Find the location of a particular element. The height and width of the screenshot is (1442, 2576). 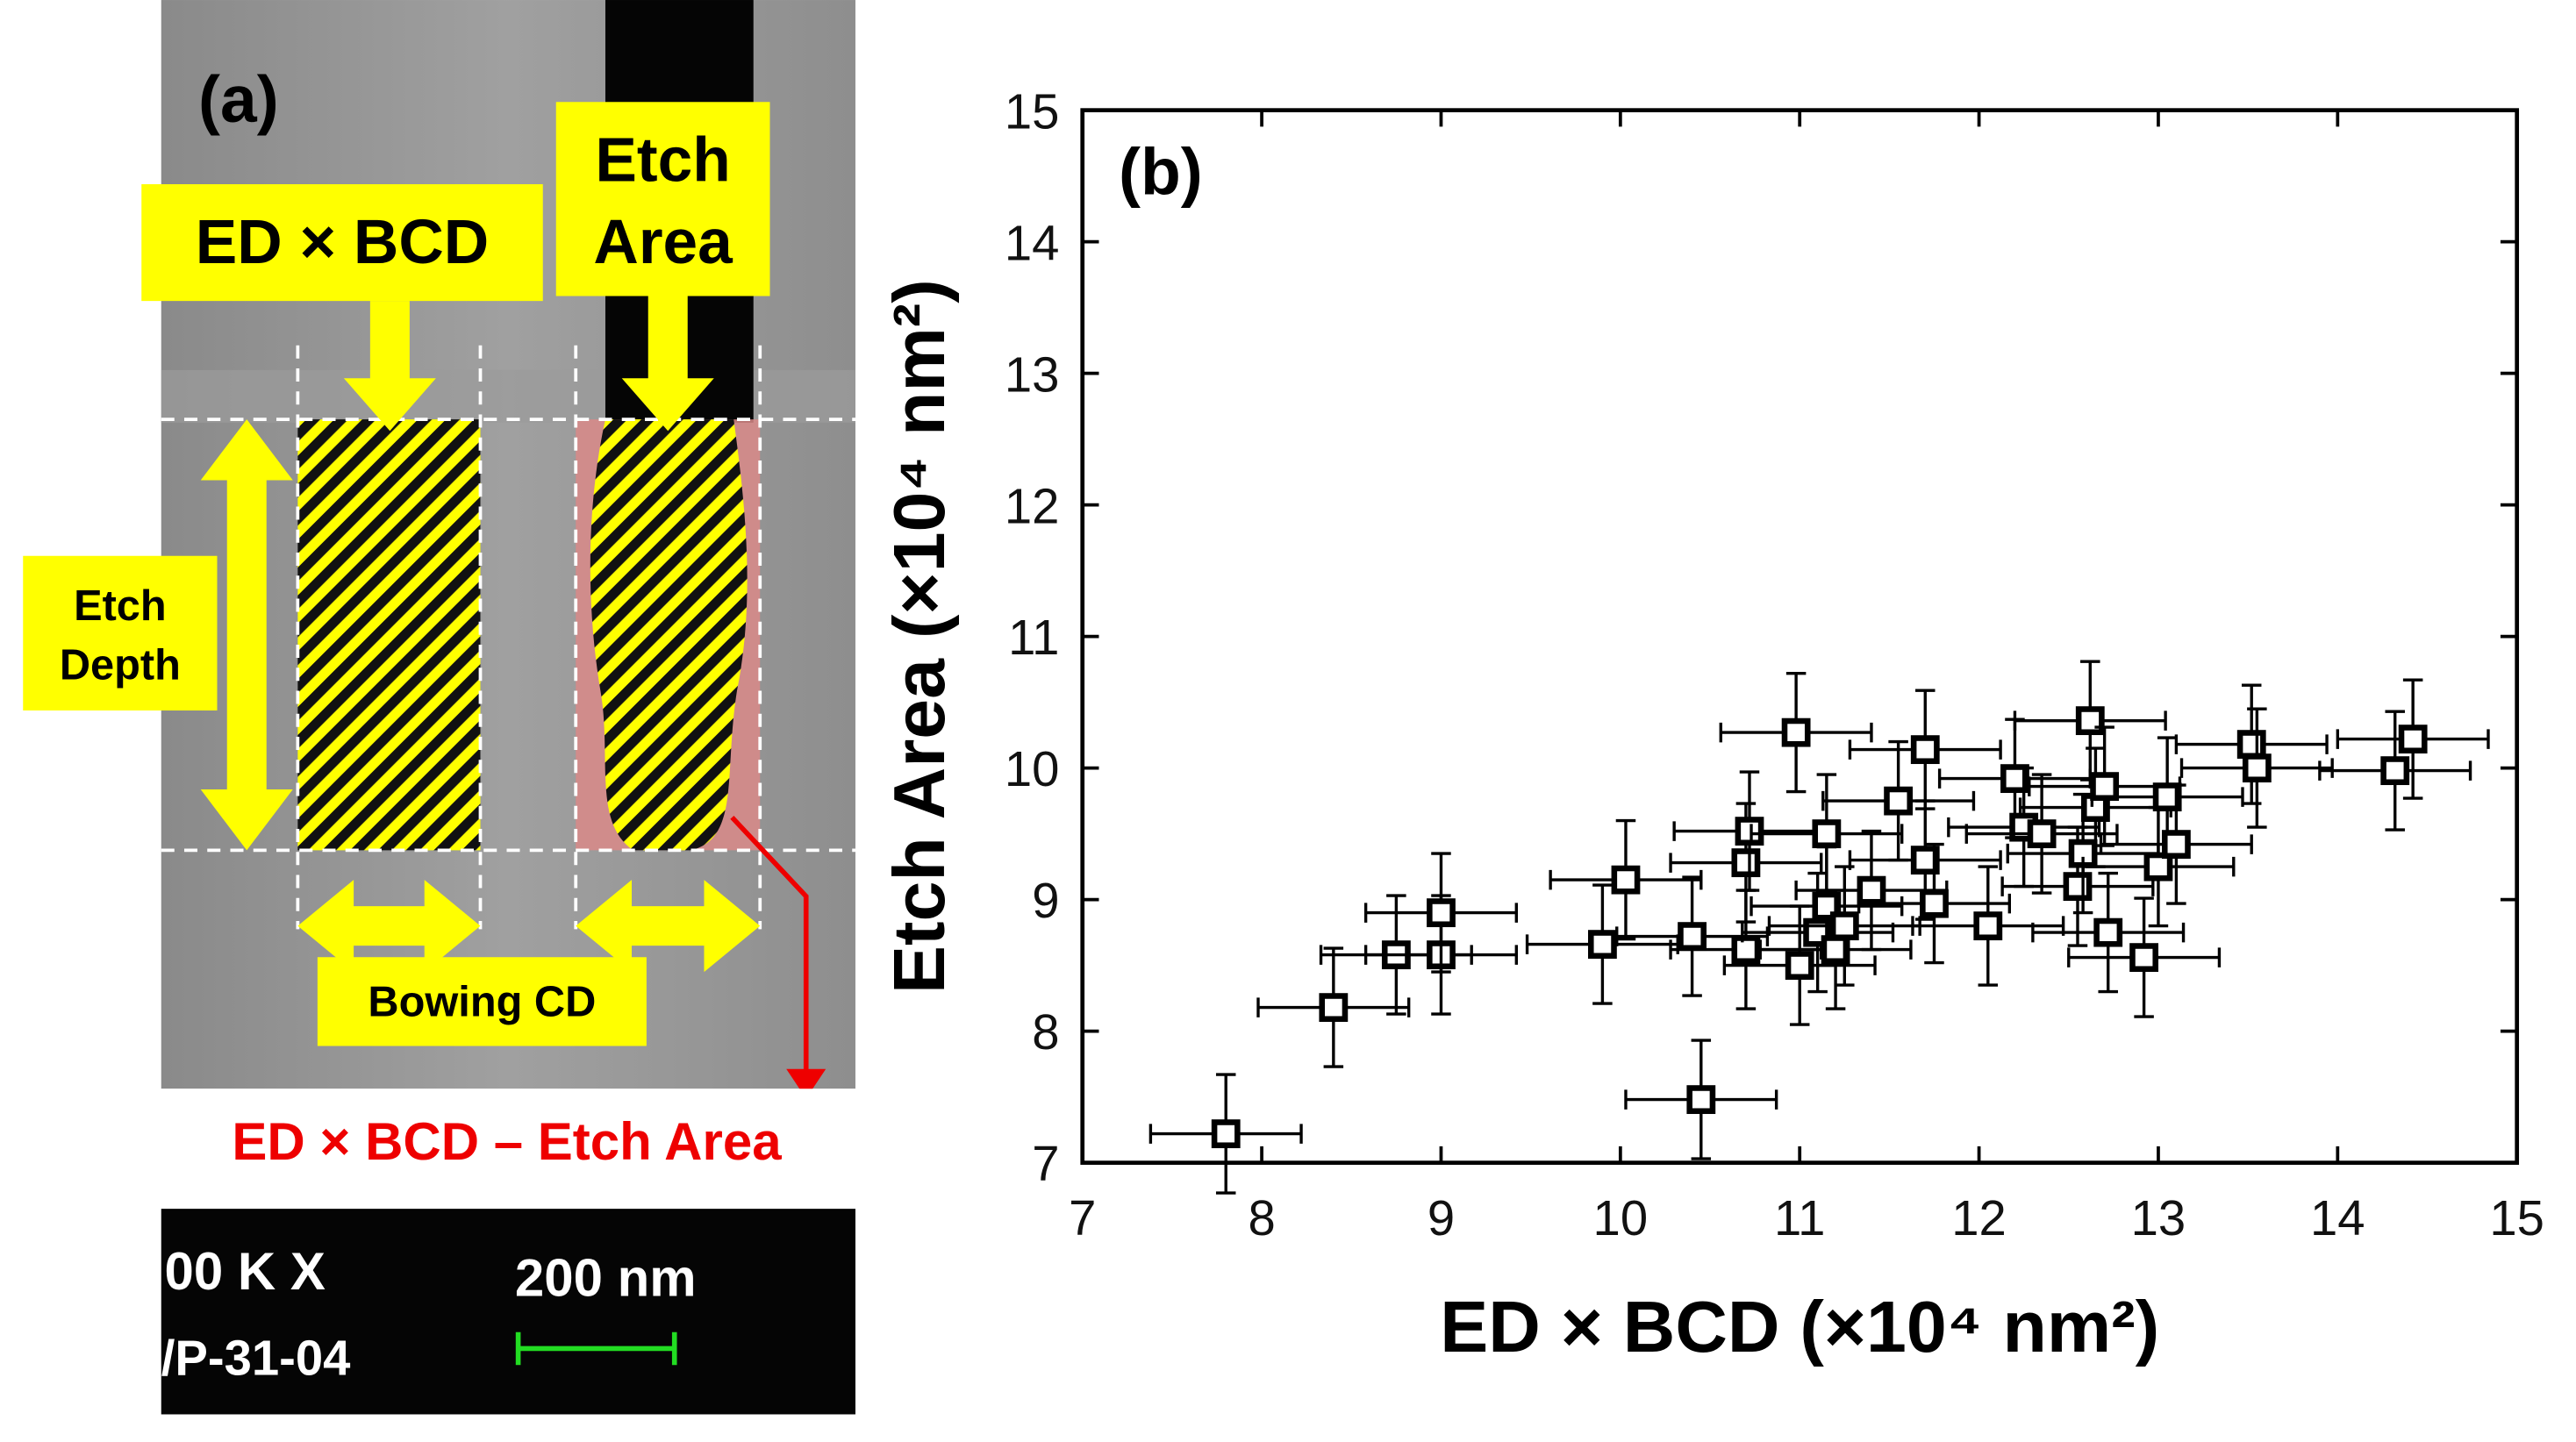

panel-label: (a) is located at coordinates (238, 99).